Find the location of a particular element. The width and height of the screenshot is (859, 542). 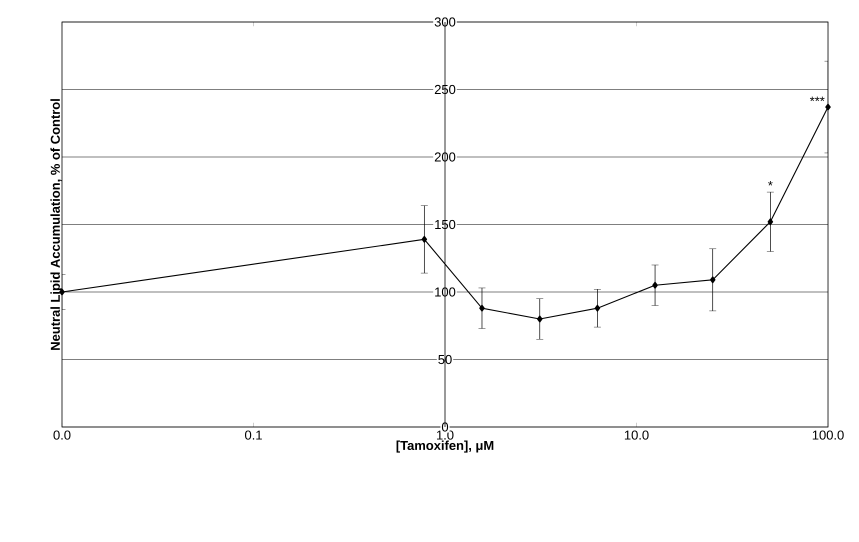

y-axis-title: Neutral Lipid Accumulation, % of Control is located at coordinates (56, 224).